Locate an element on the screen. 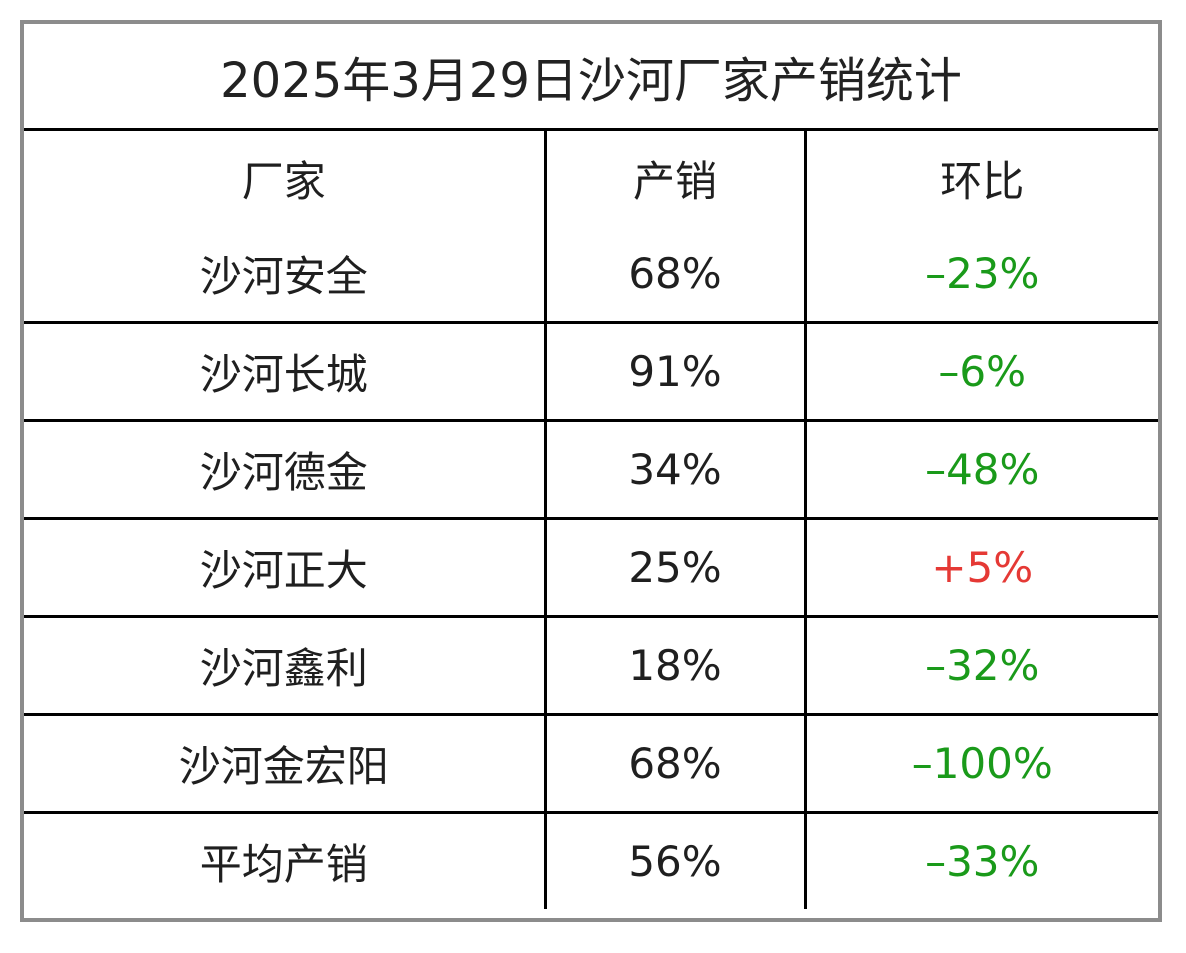  change-cell: –33% is located at coordinates (980, 860).